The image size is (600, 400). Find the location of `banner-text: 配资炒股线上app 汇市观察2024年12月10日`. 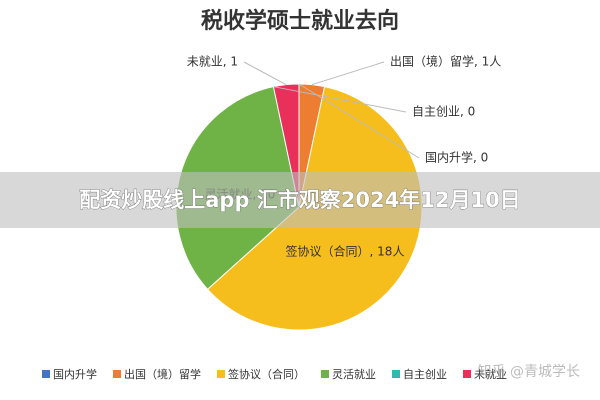

banner-text: 配资炒股线上app 汇市观察2024年12月10日 is located at coordinates (299, 200).